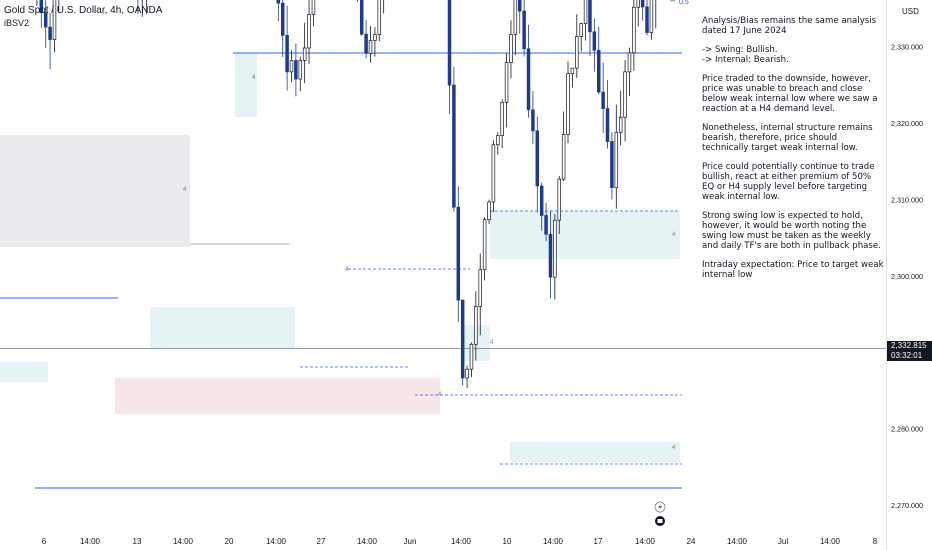 Image resolution: width=932 pixels, height=550 pixels. I want to click on supply-zone-grey, so click(95, 191).